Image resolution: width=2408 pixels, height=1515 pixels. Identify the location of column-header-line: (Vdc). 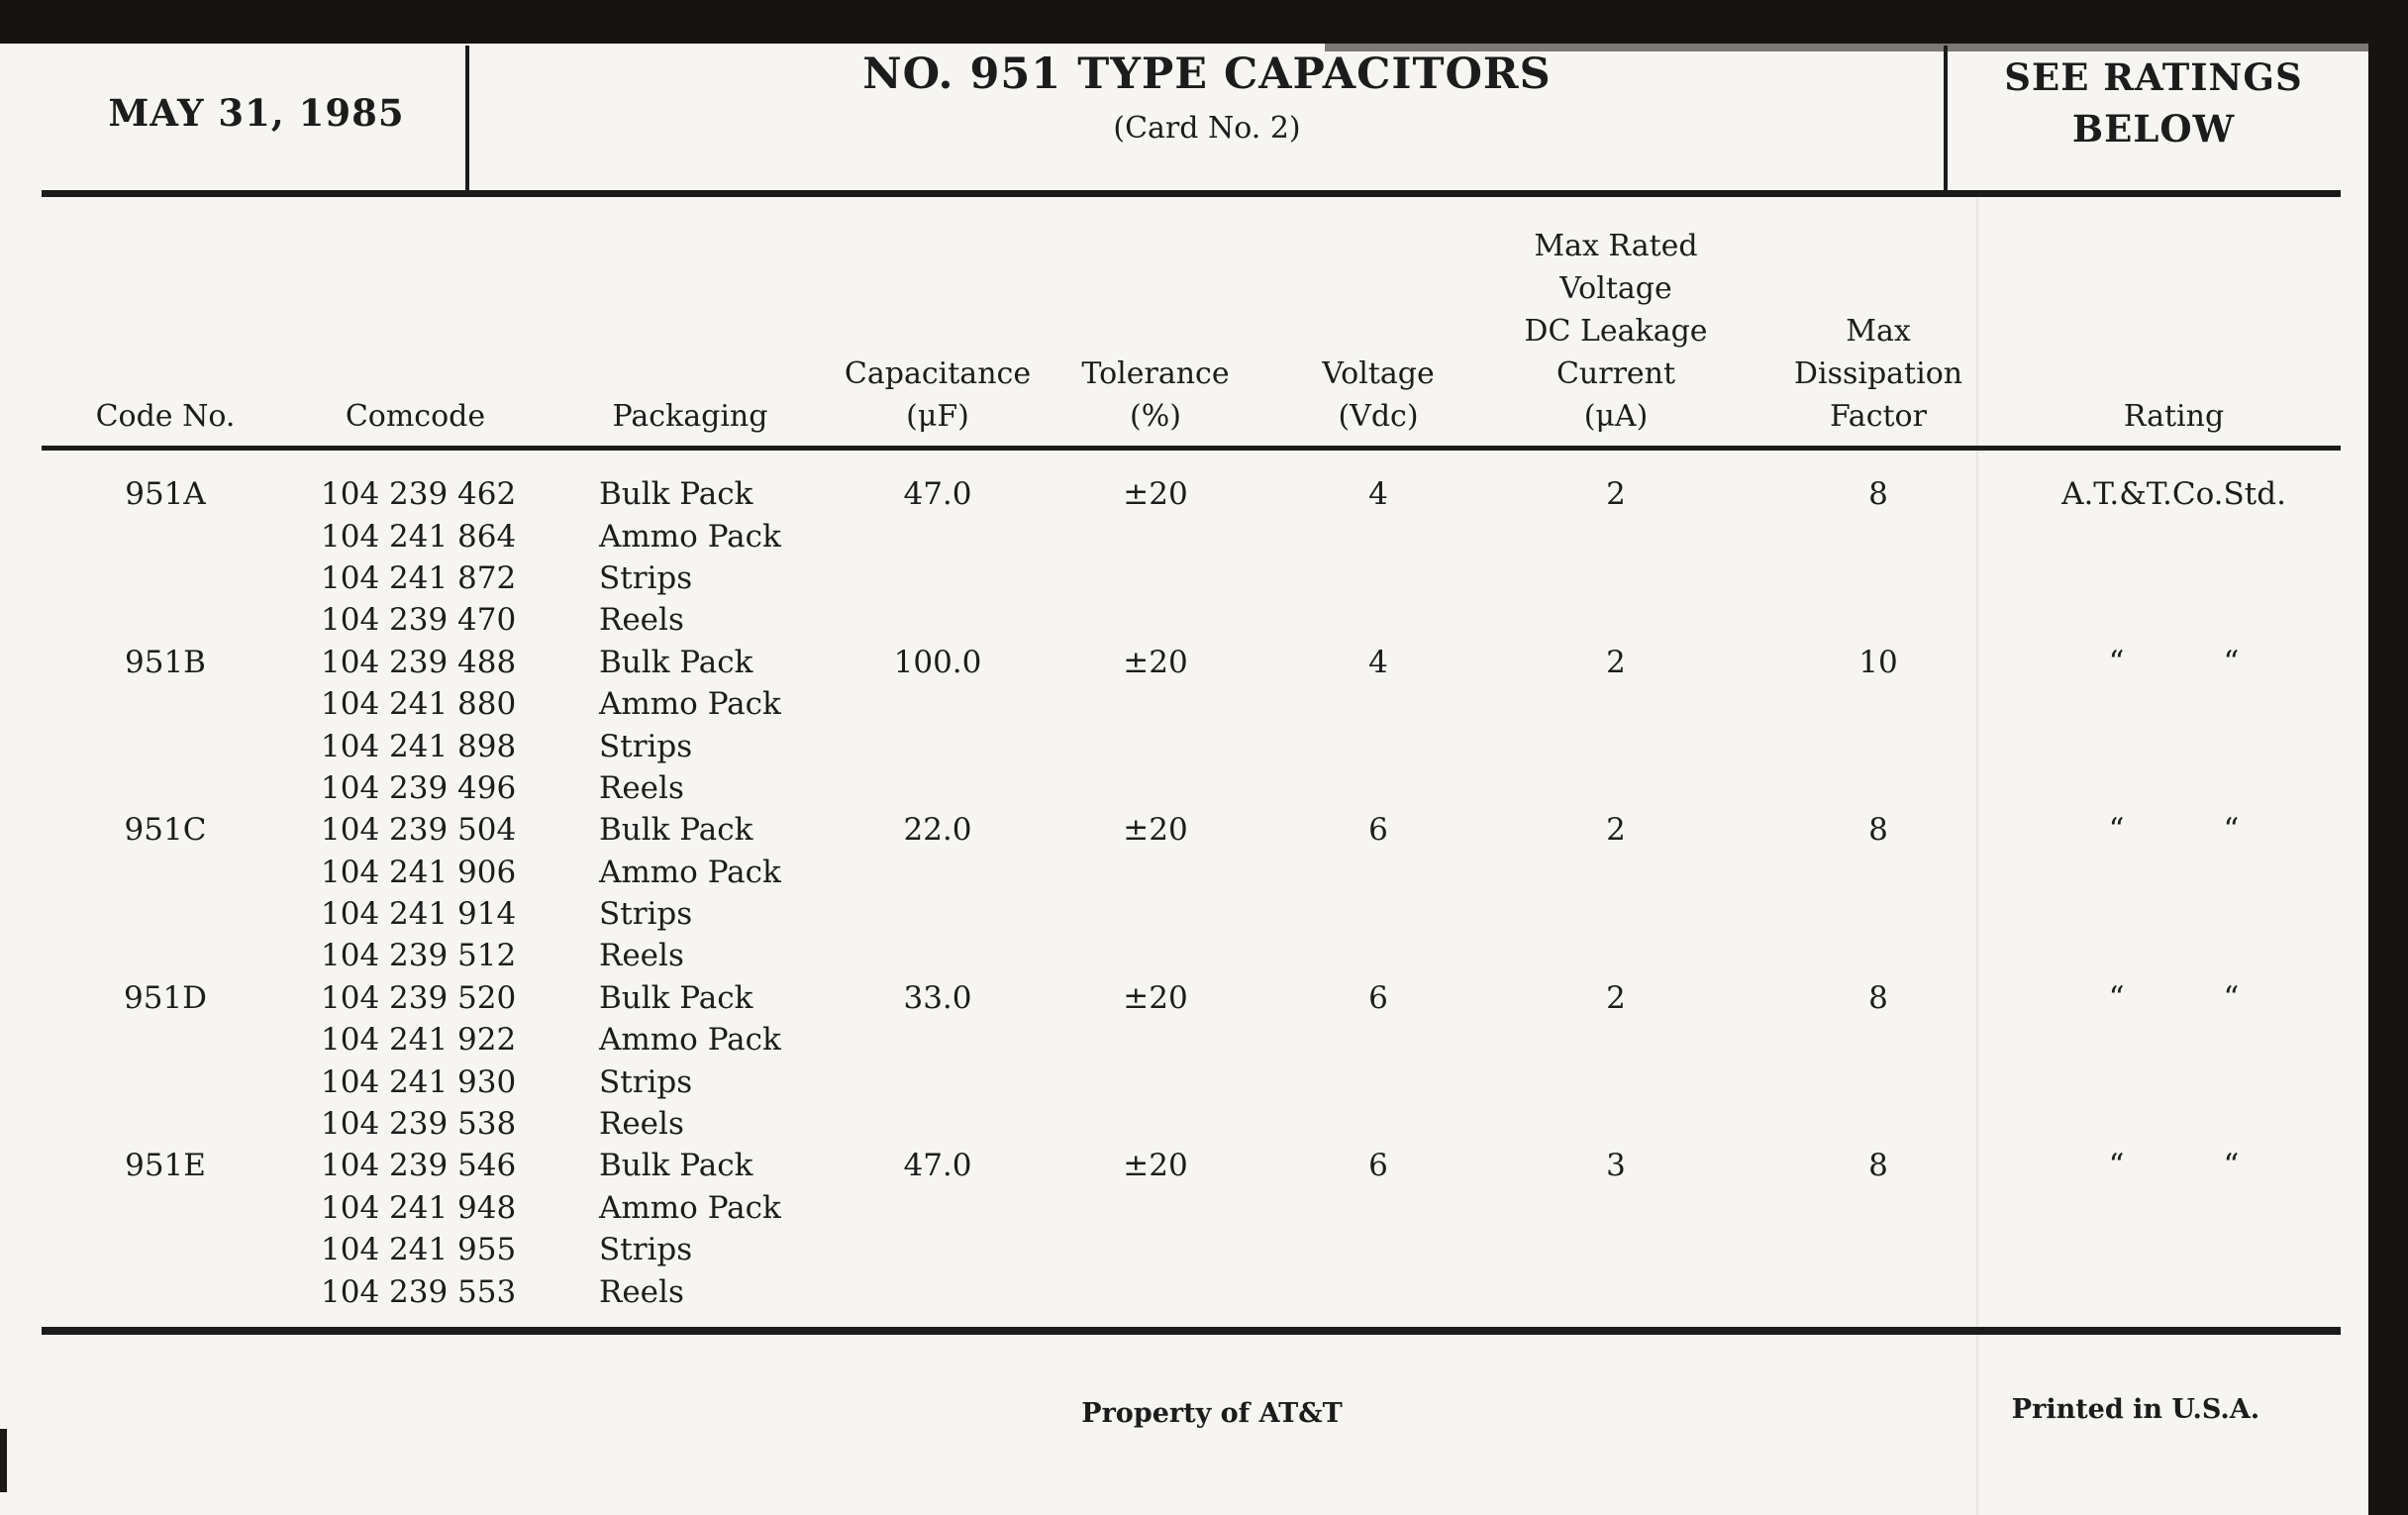
(1378, 416).